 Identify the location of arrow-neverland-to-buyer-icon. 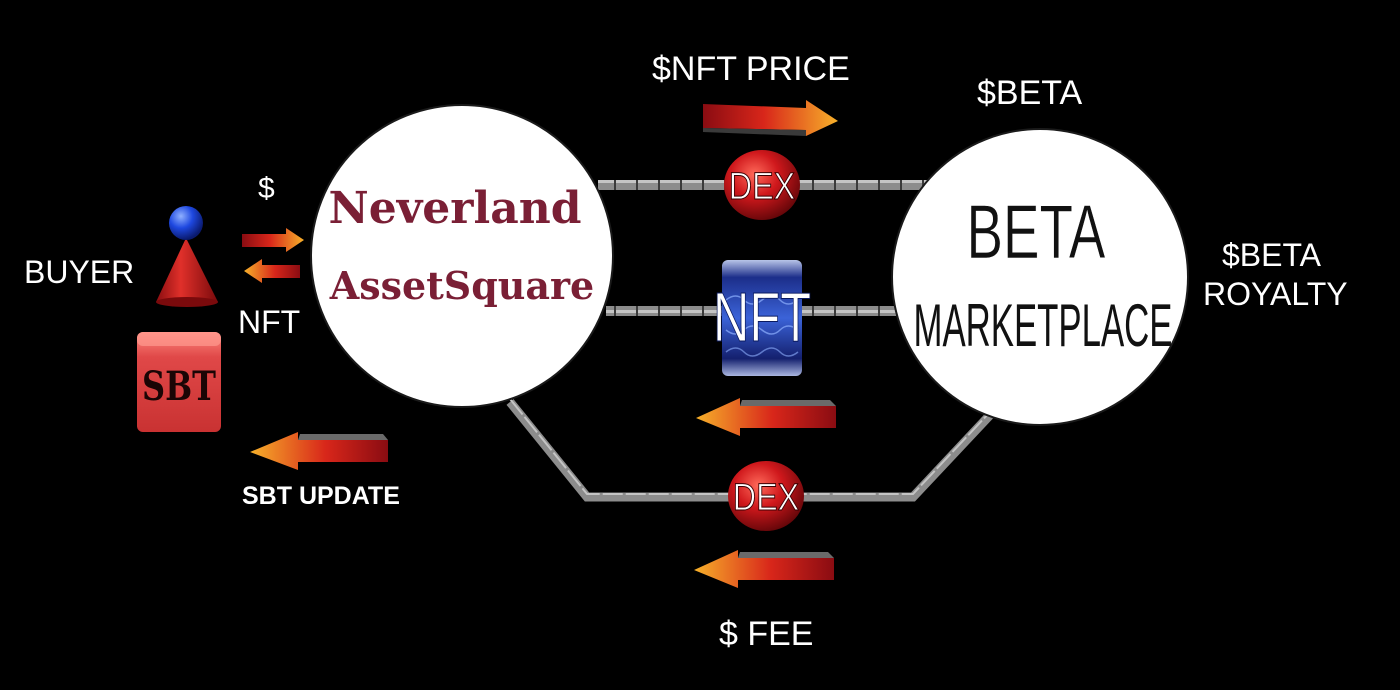
(272, 271).